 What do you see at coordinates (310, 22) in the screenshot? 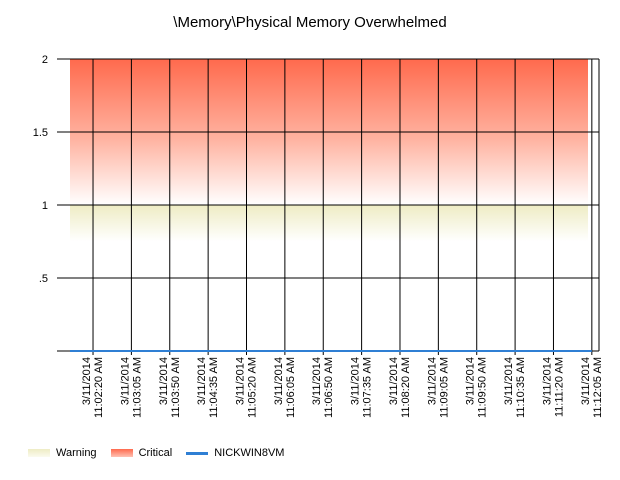
I see `chart-title: \Memory\Physical Memory Overwhelmed` at bounding box center [310, 22].